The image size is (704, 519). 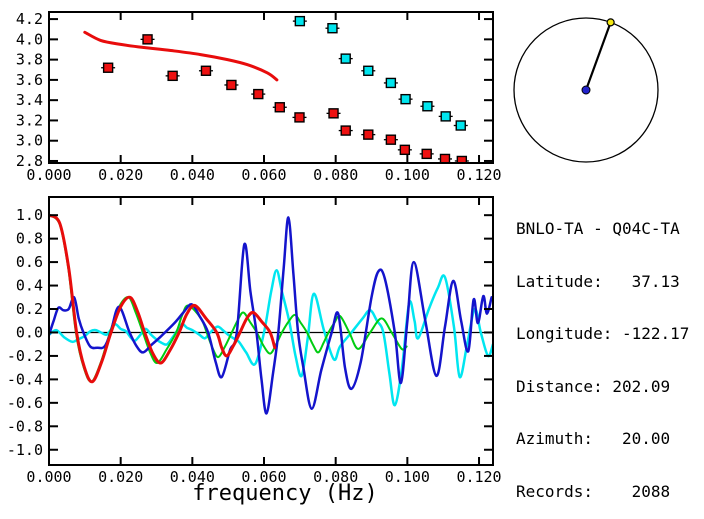 I want to click on y-tick-label: 4.2, so click(x=29, y=19).